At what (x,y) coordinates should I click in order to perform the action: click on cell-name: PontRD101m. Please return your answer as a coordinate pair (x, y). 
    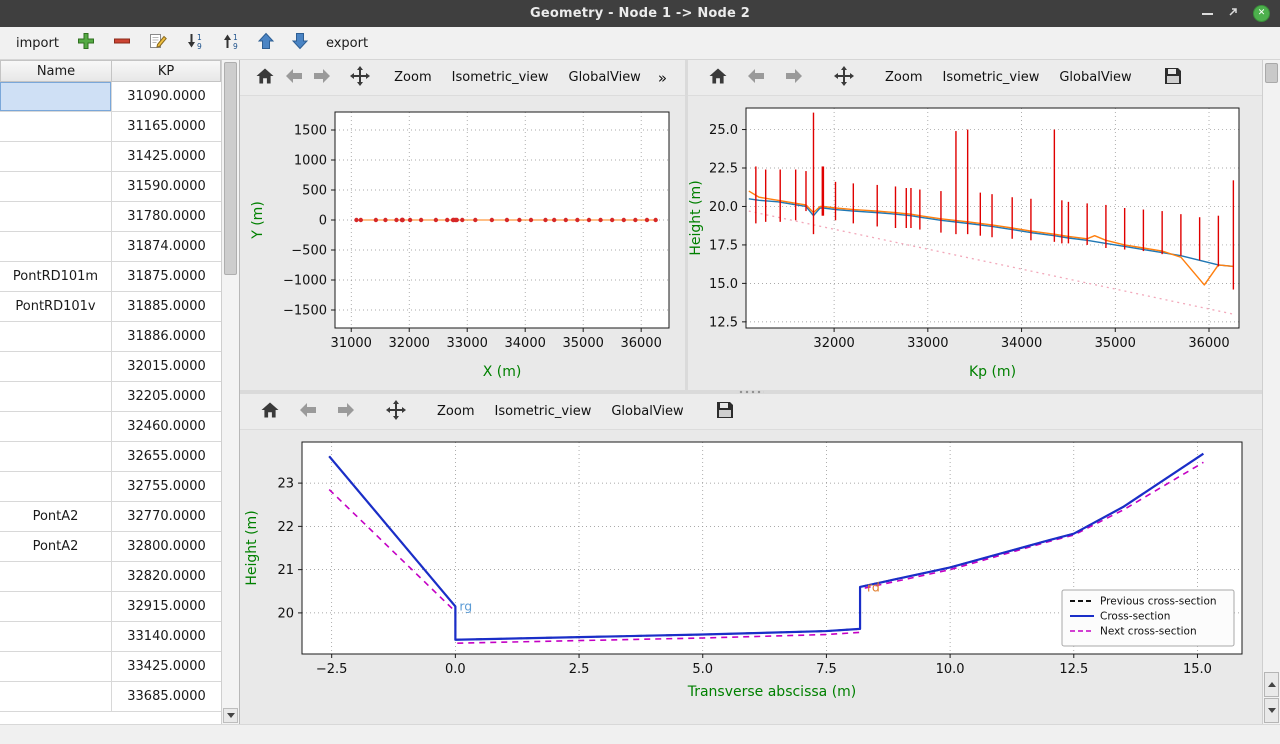
    Looking at the image, I should click on (56, 276).